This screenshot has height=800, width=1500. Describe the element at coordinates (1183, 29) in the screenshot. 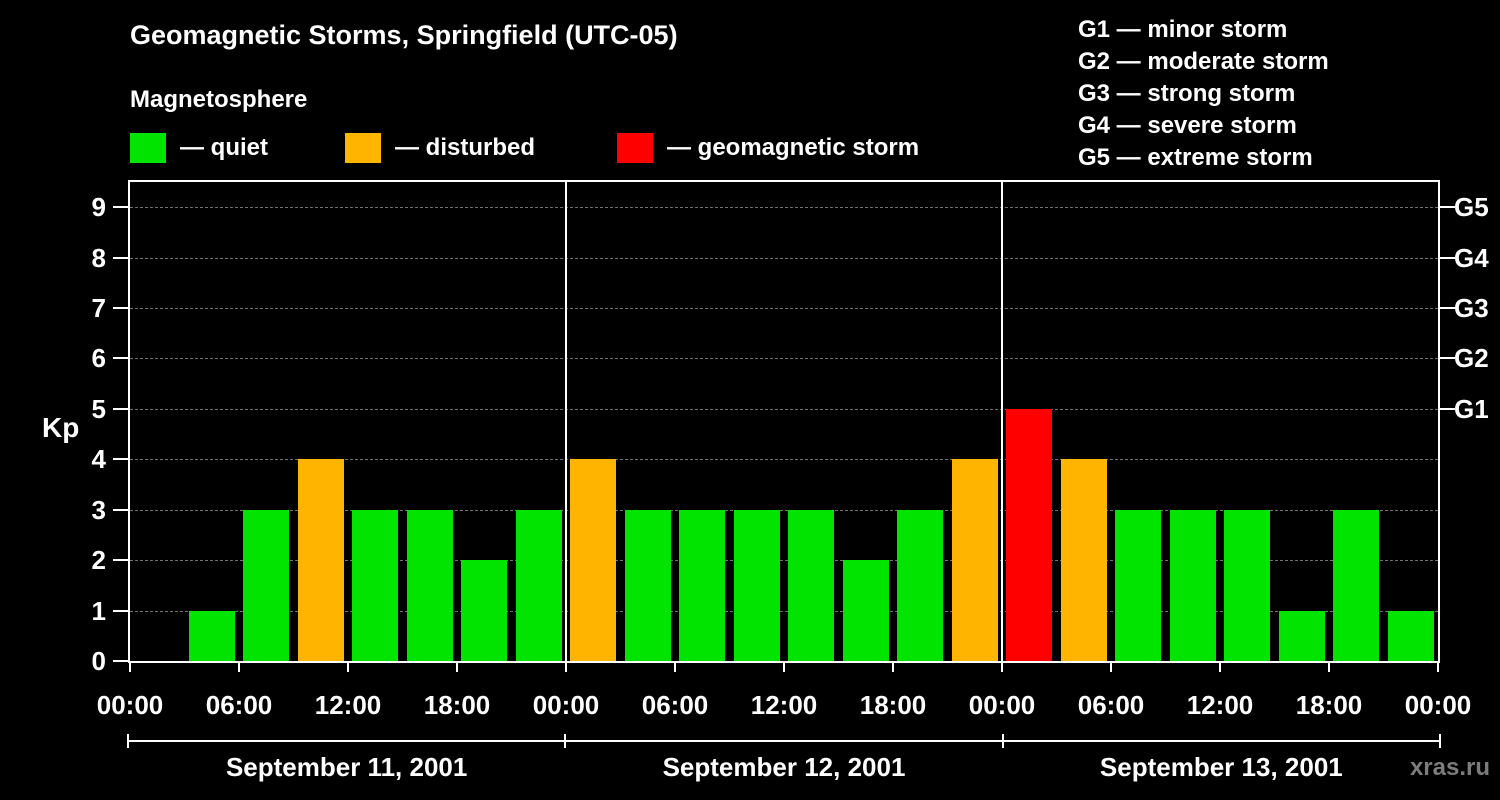

I see `storm-scale-legend-item: G1 — minor storm` at that location.